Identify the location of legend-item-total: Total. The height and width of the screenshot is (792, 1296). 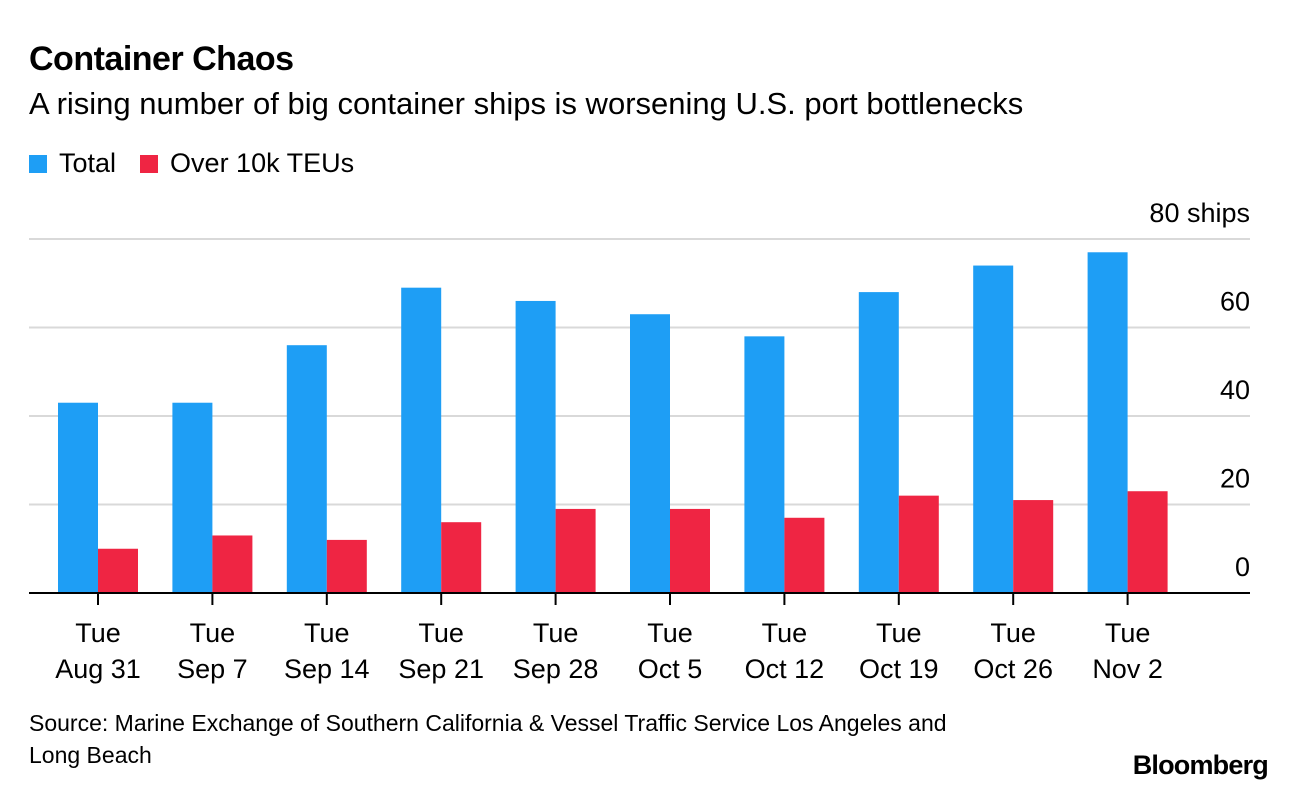
(72, 163).